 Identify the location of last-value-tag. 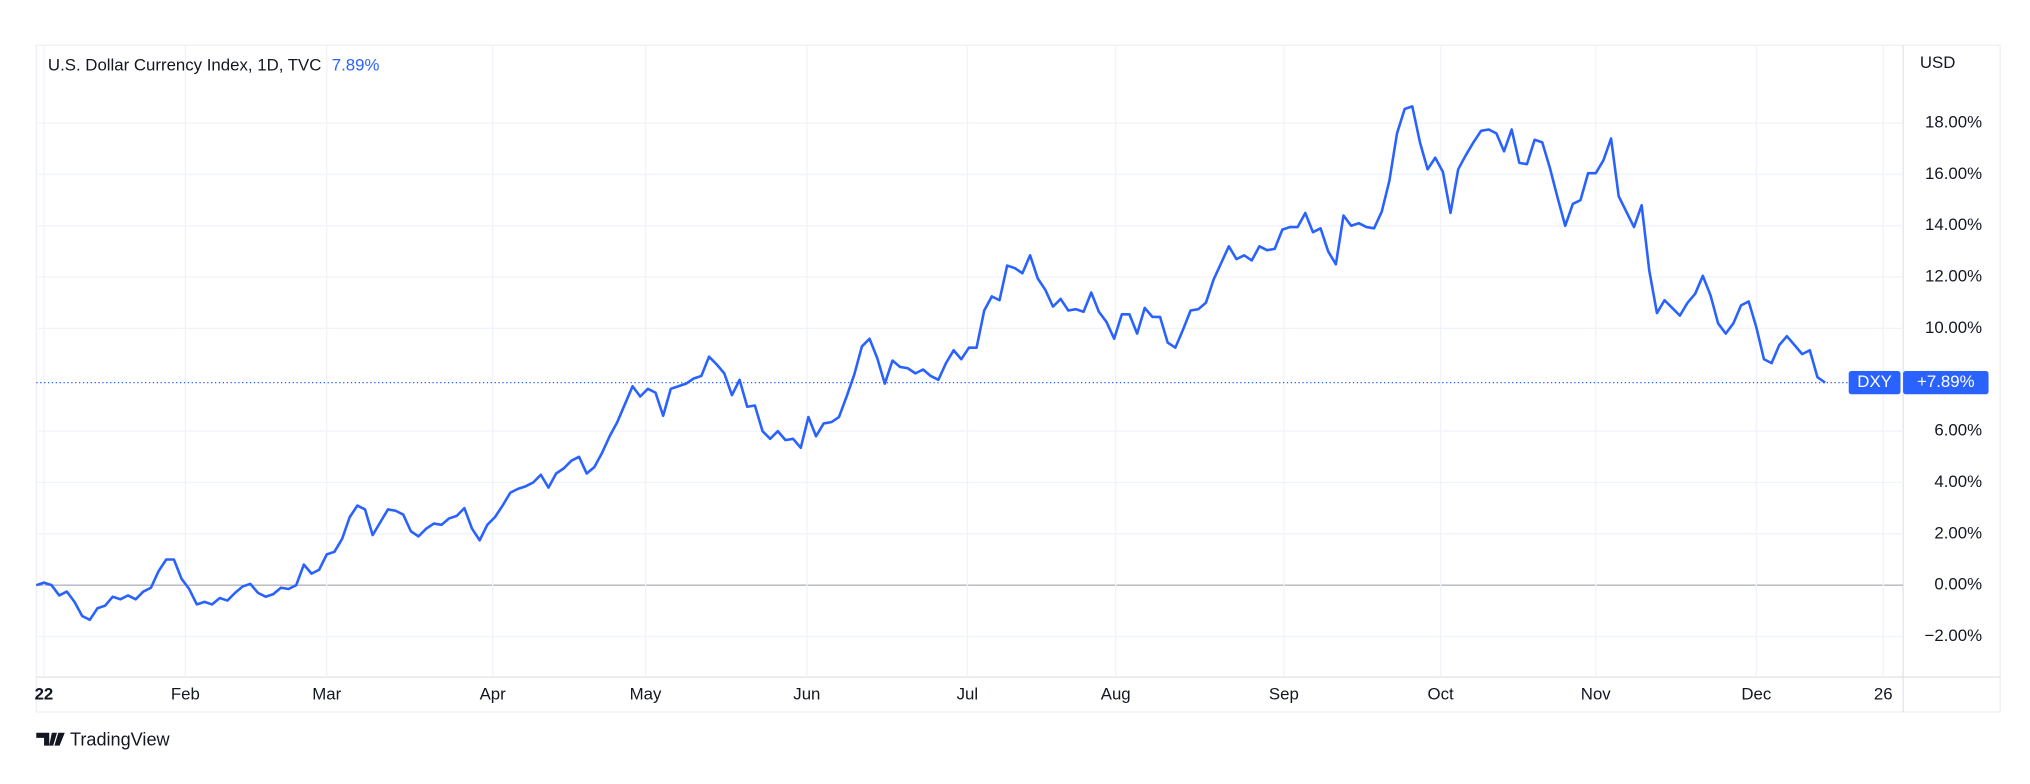
(1946, 382).